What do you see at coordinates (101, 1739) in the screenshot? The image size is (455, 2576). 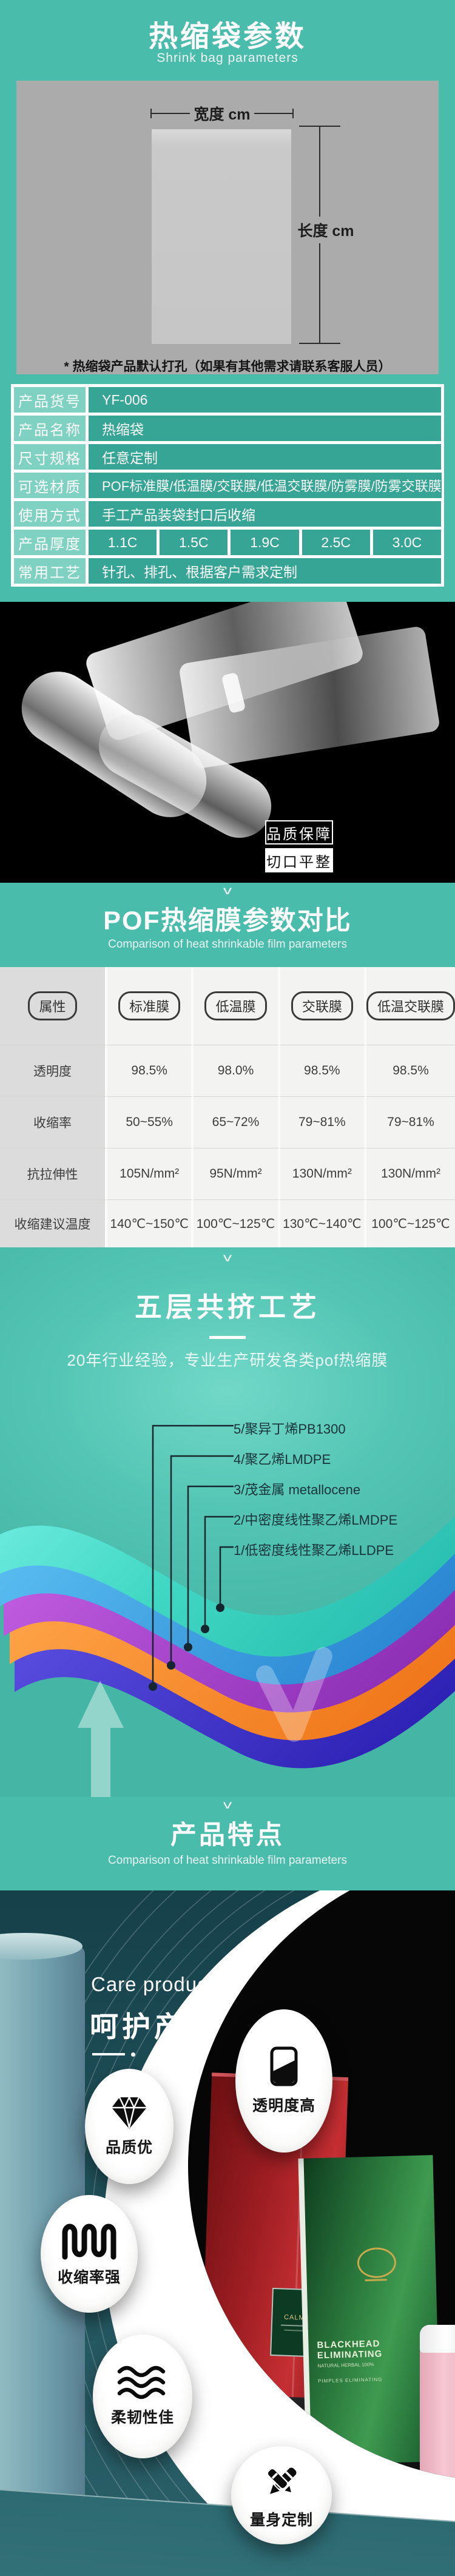 I see `up-arrow-icon` at bounding box center [101, 1739].